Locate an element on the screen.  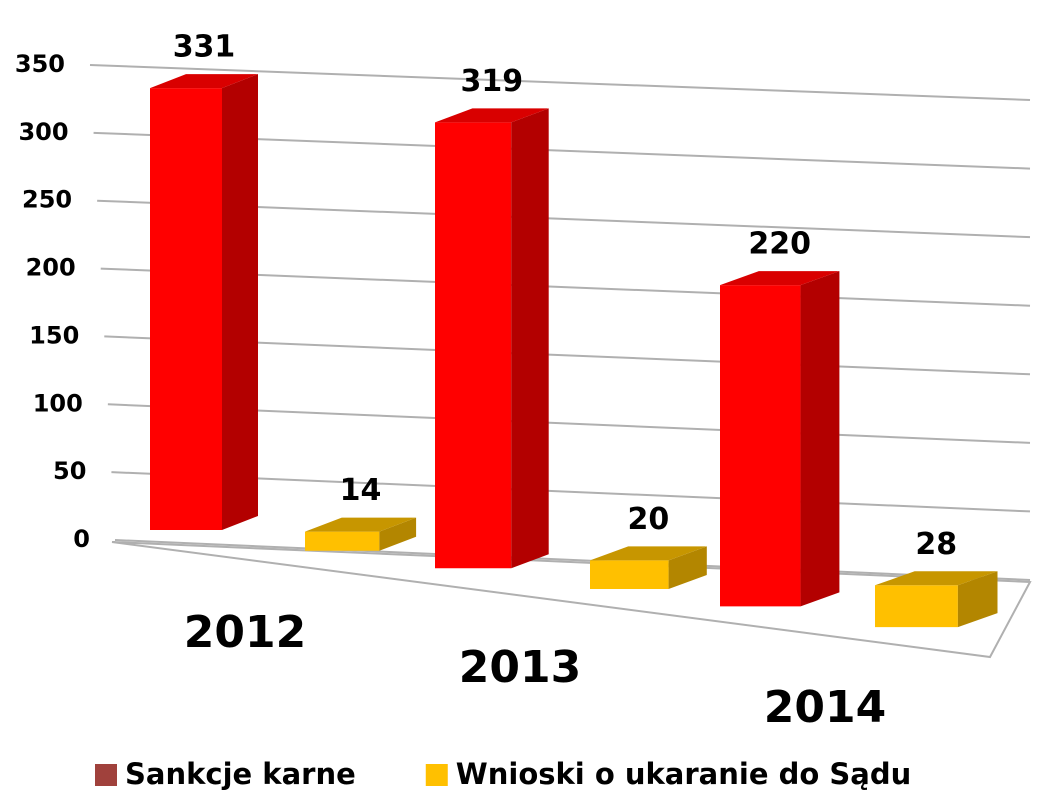
value-label: 331 is located at coordinates (204, 47).